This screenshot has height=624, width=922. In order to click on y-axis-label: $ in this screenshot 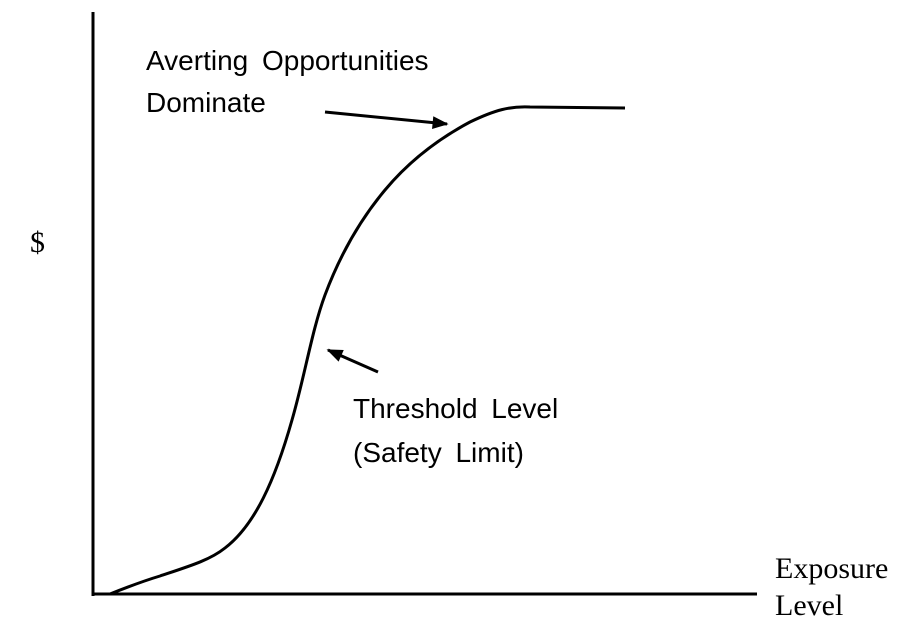, I will do `click(37, 242)`.